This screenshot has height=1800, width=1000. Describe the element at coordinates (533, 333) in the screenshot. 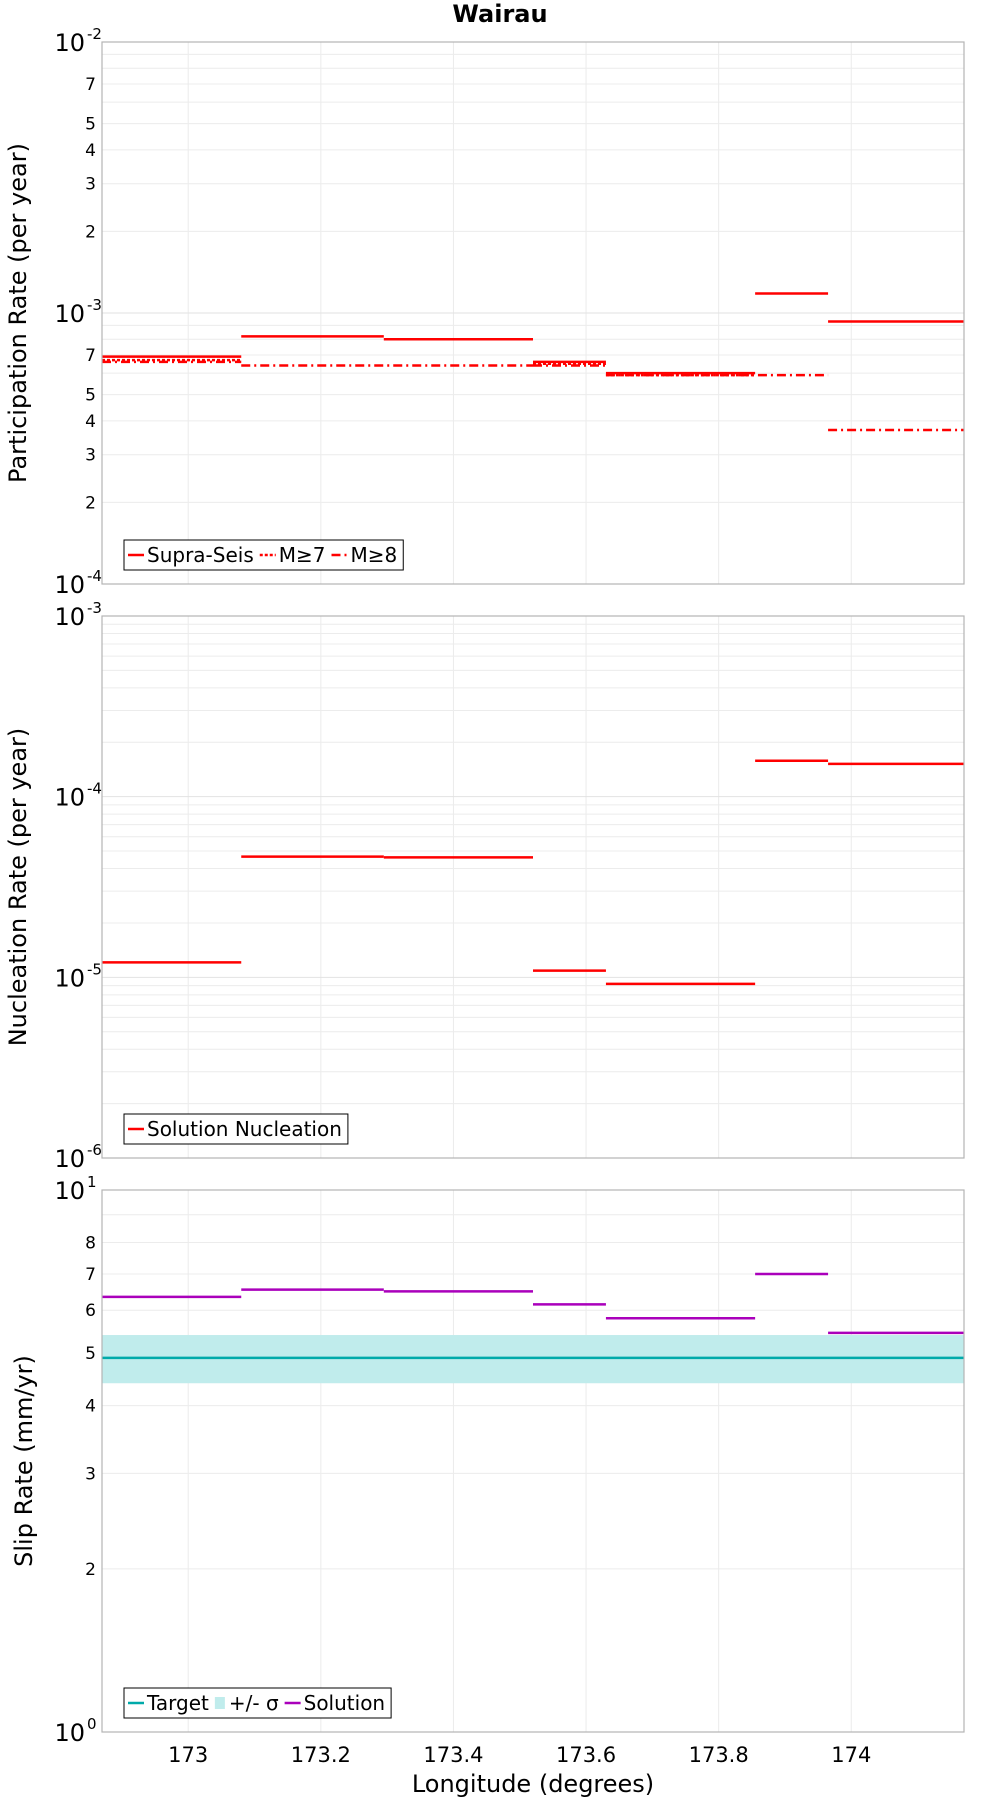

I see `series-supra-seis` at that location.